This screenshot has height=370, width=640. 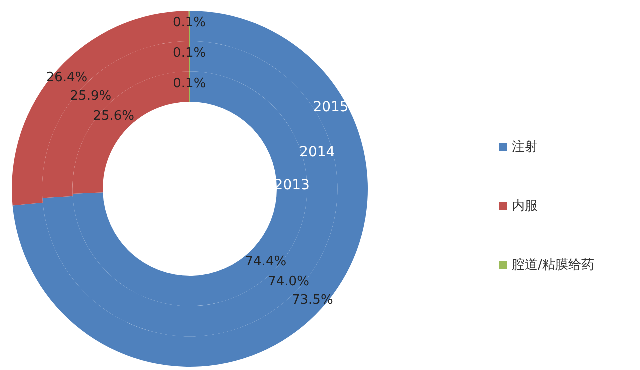 I want to click on slice-label: 2013, so click(x=292, y=185).